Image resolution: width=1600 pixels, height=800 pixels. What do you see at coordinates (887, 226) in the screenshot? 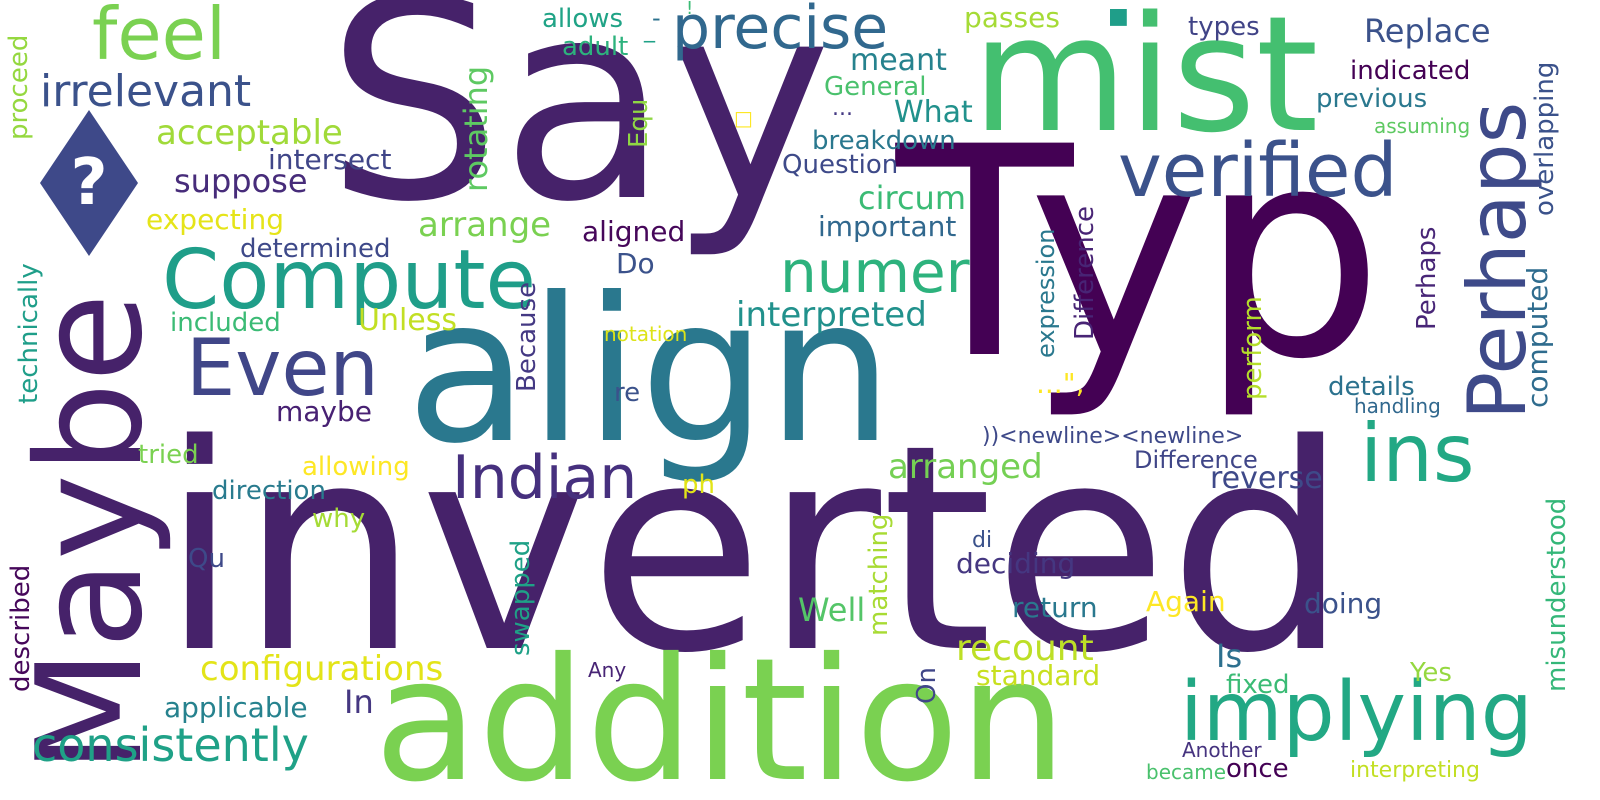
I see `word-important: important` at bounding box center [887, 226].